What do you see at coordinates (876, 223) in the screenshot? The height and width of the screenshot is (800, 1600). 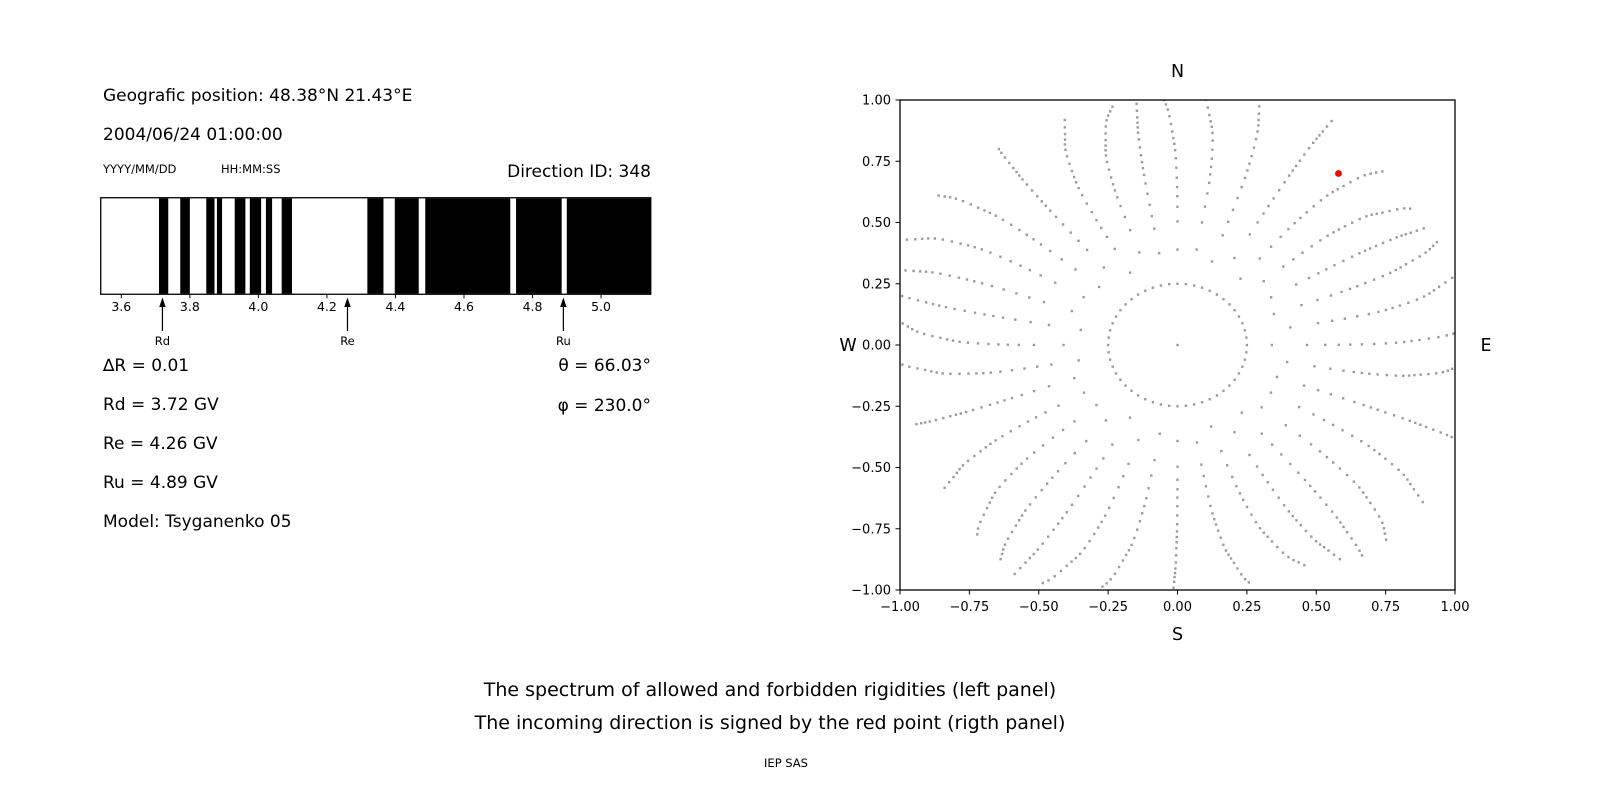 I see `y-tick-label: 0.50` at bounding box center [876, 223].